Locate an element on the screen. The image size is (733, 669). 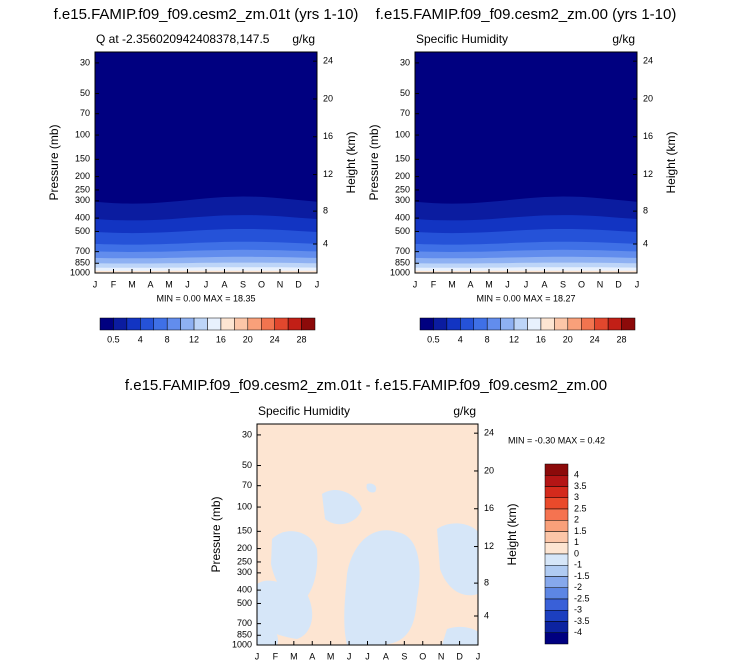
colorbar-label: 20 is located at coordinates (248, 339).